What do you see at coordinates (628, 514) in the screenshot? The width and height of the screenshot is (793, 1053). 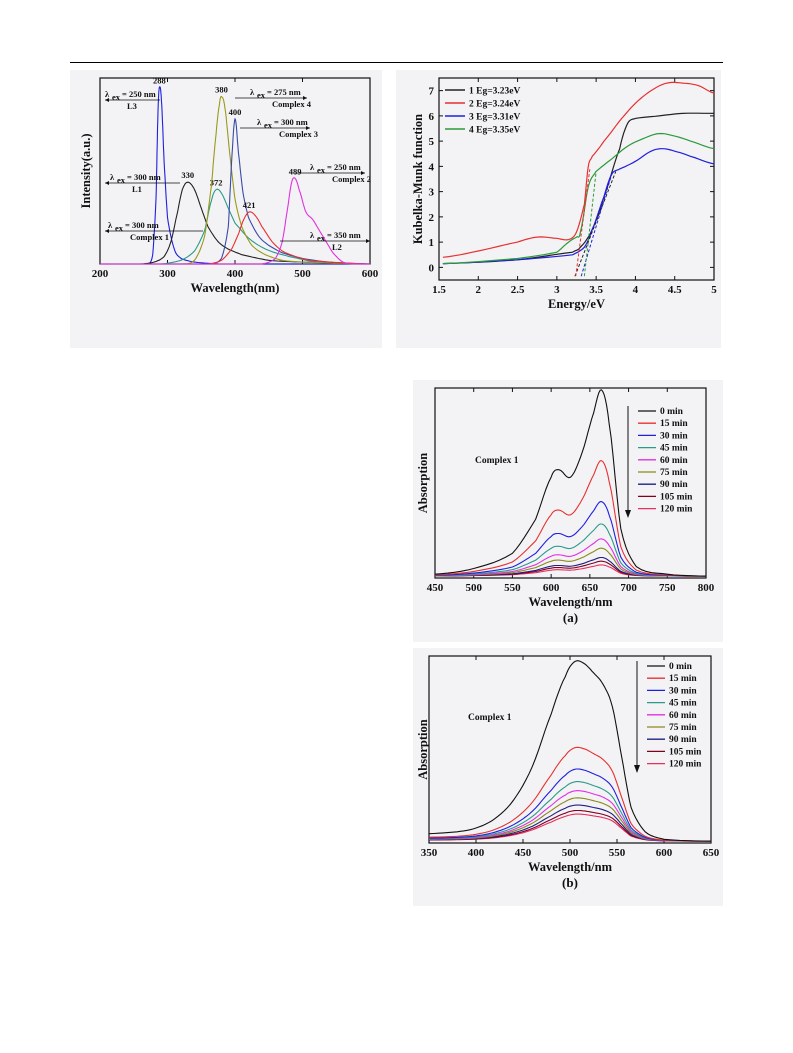 I see `legend-arrowhead` at bounding box center [628, 514].